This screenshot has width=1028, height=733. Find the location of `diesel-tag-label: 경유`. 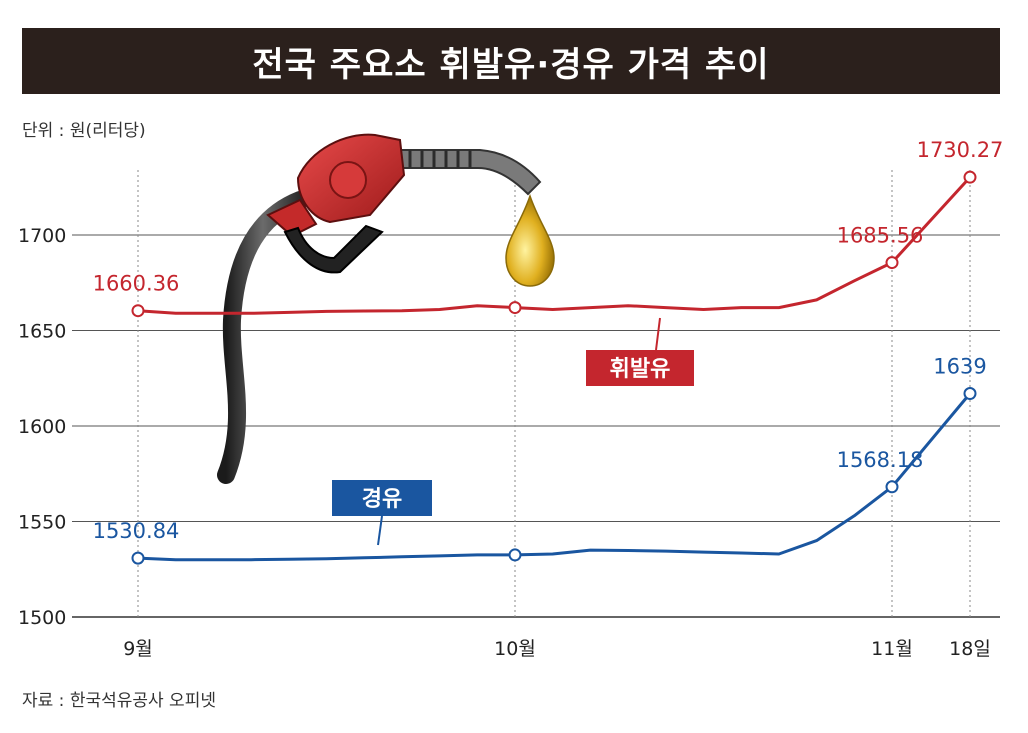

diesel-tag-label: 경유 is located at coordinates (382, 499).